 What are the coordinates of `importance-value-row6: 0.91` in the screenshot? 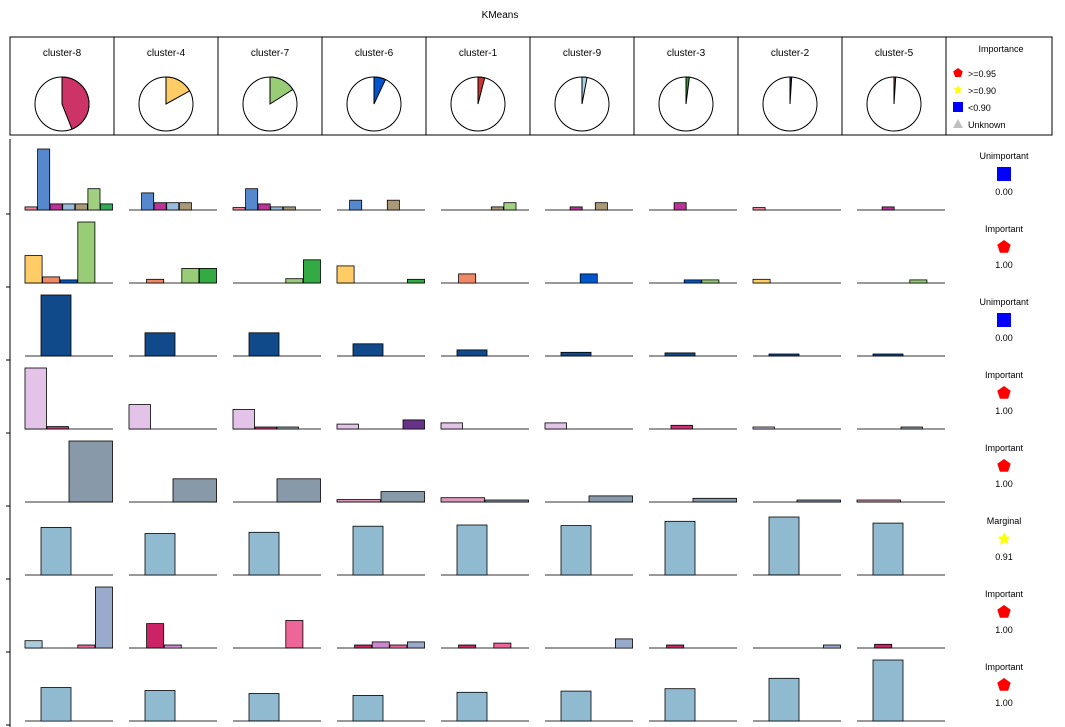 It's located at (1004, 557).